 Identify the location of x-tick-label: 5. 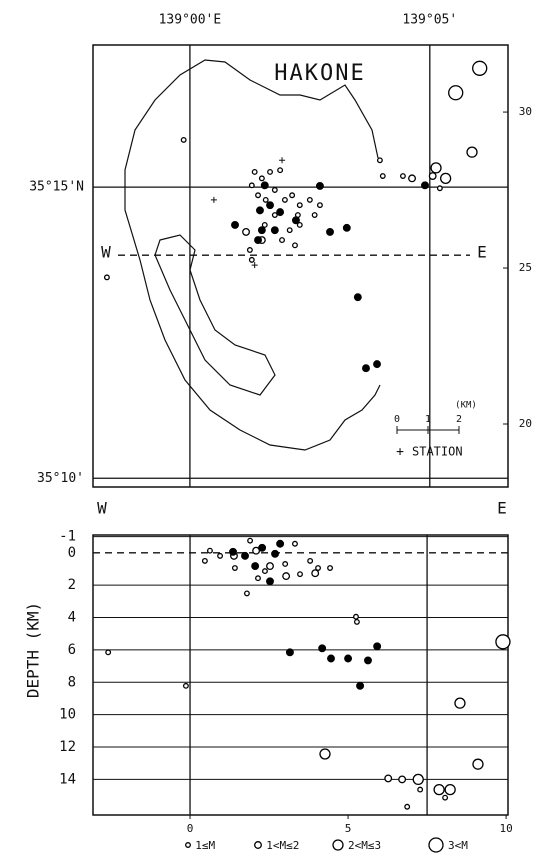
(348, 828).